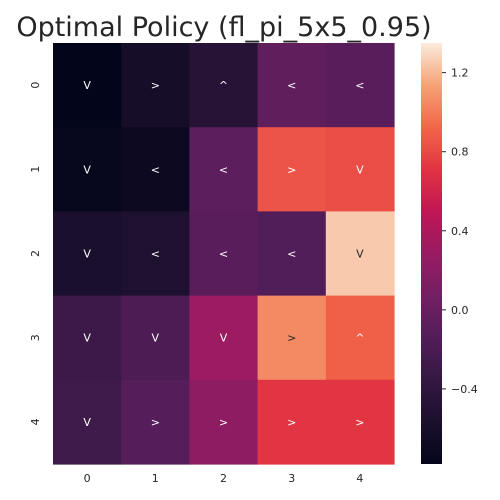 This screenshot has width=500, height=500. I want to click on colorbar-tick-label: −0.4, so click(464, 389).